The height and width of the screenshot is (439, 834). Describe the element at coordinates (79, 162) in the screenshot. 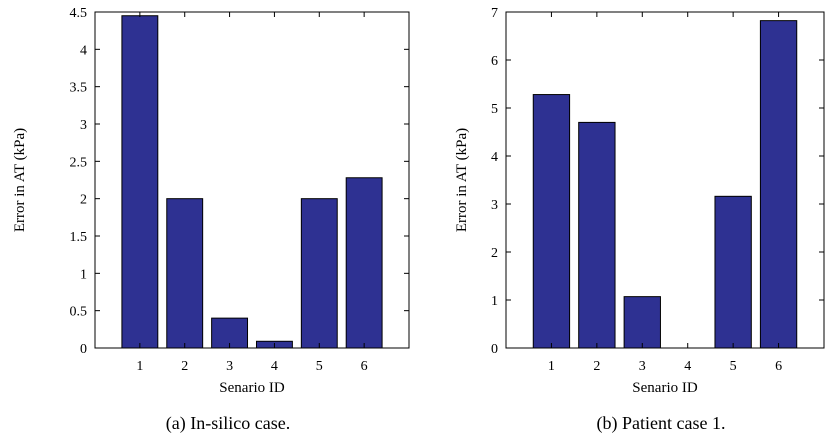

I see `y-tick-label: 2.5` at that location.